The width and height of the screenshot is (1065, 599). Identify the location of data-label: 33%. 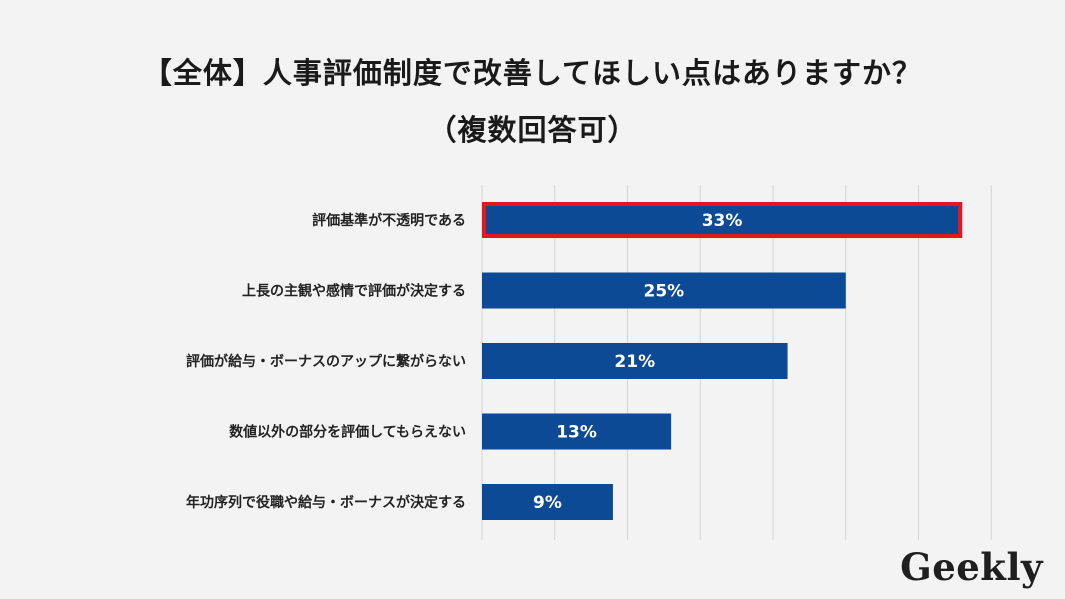
(722, 221).